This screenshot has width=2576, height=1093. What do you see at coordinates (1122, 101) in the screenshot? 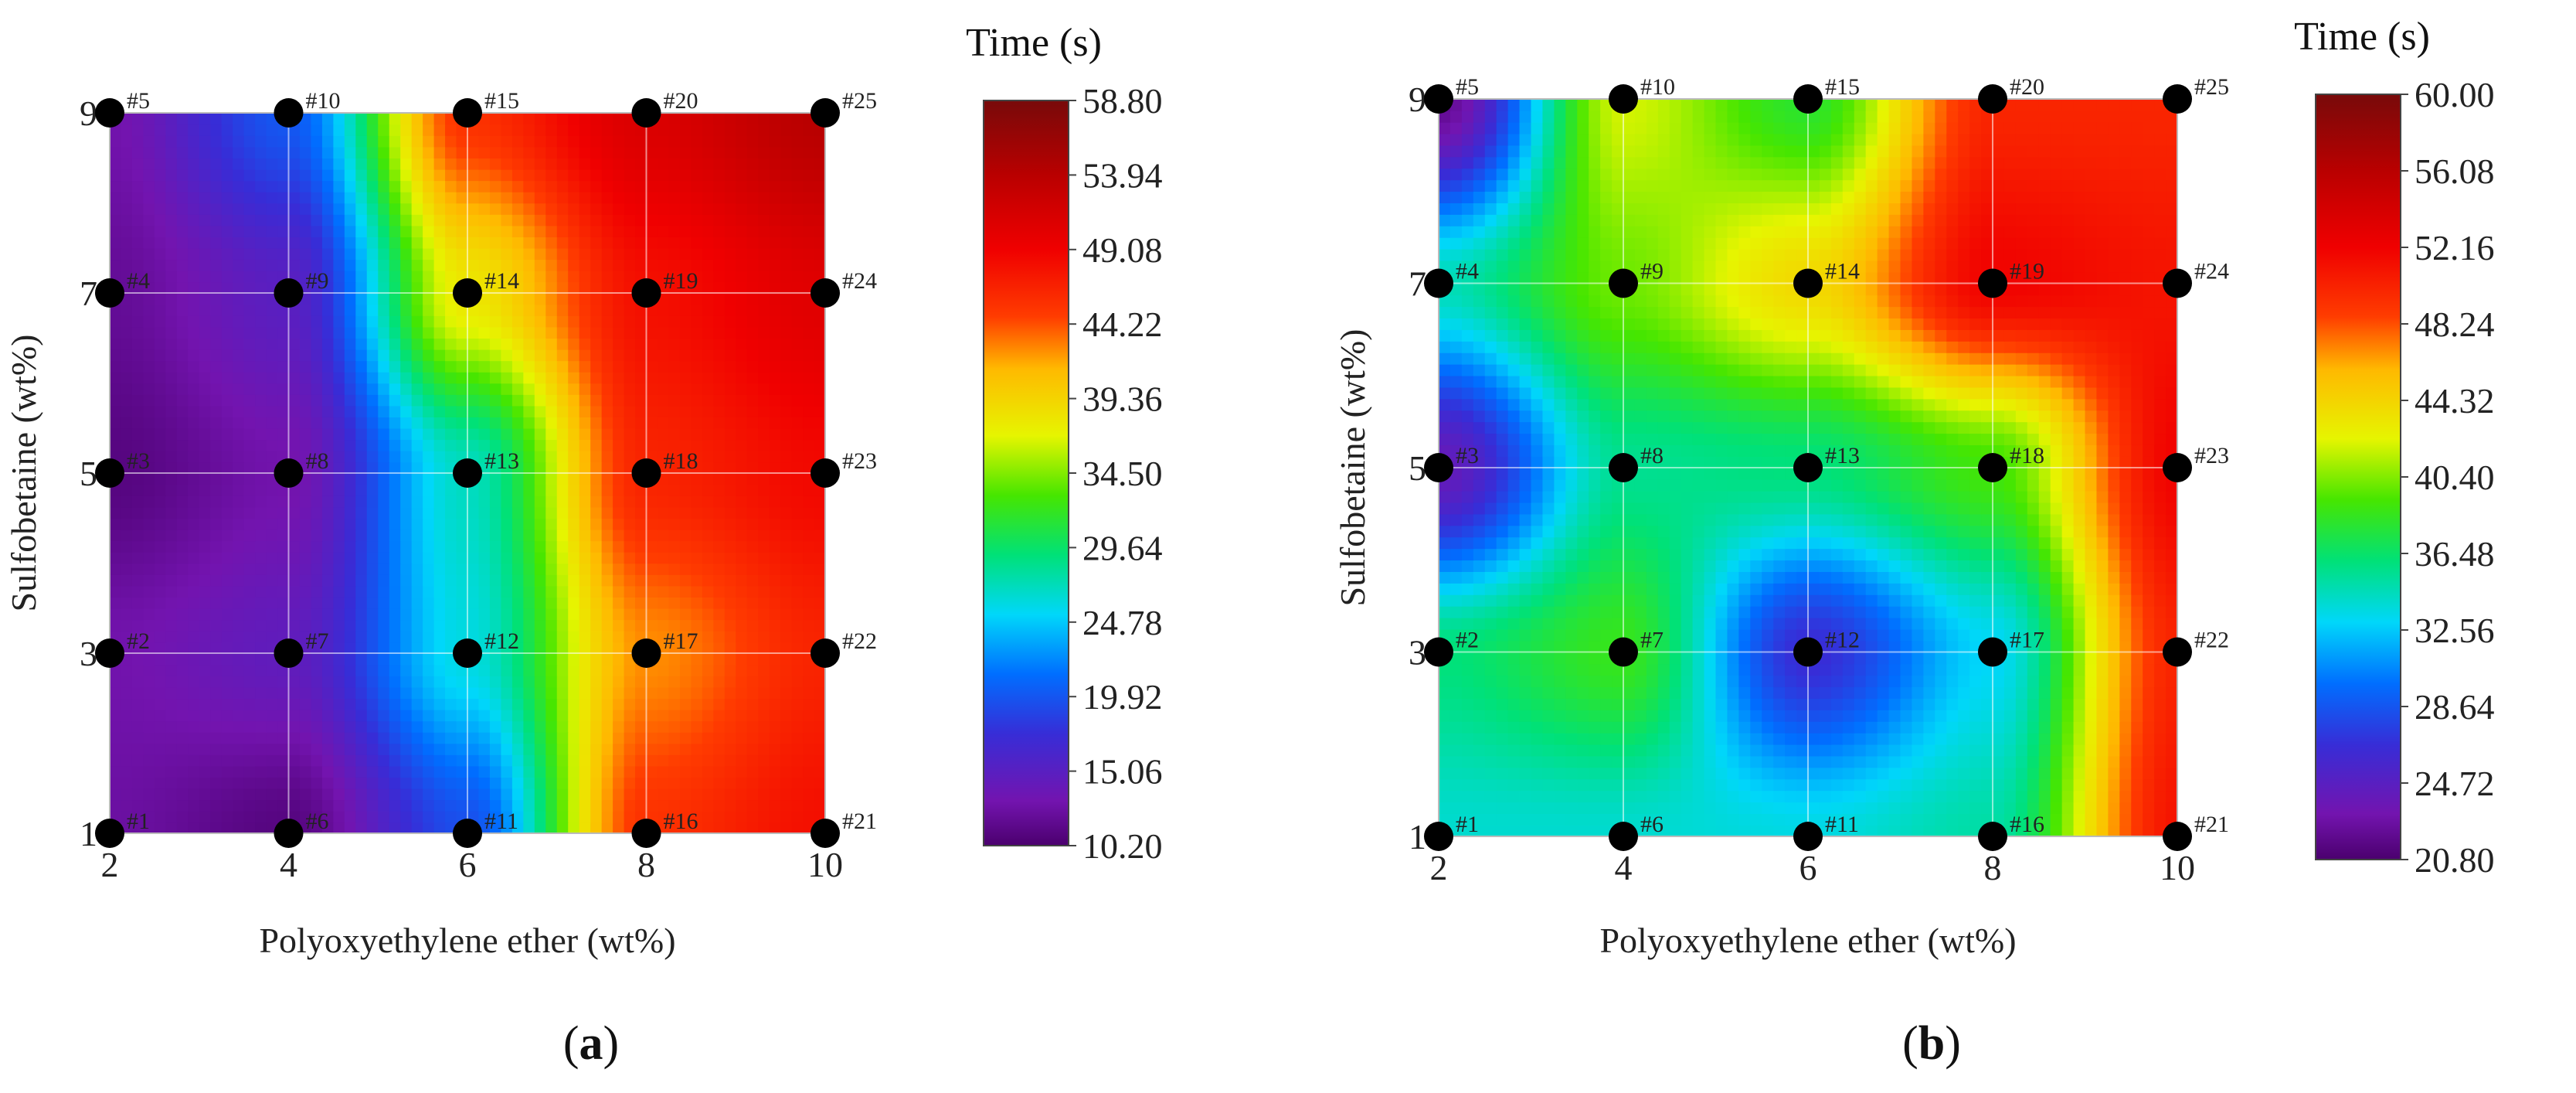
I see `colorbar-tick-label: 58.80` at bounding box center [1122, 101].